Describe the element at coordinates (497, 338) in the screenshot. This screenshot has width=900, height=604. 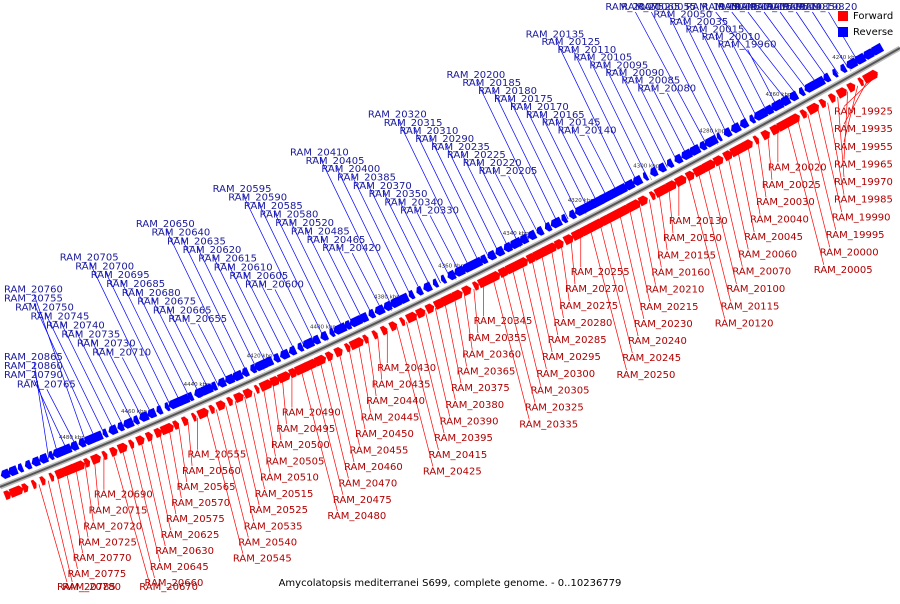
I see `forward-gene-label: RAM_20355` at that location.